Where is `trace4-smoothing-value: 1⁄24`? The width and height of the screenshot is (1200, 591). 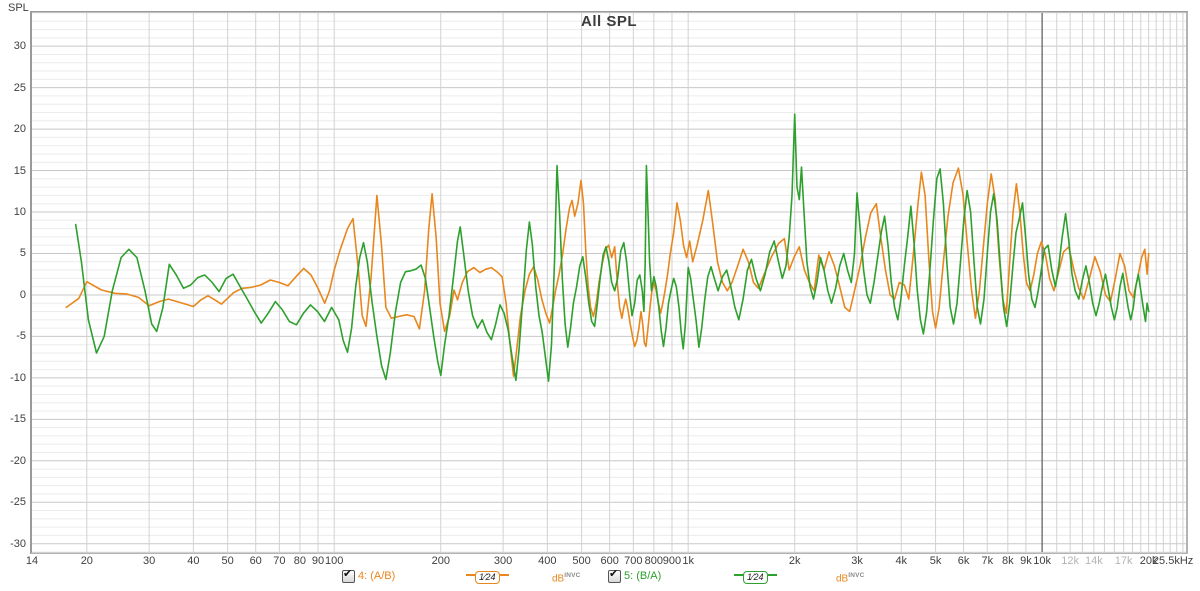 trace4-smoothing-value: 1⁄24 is located at coordinates (487, 577).